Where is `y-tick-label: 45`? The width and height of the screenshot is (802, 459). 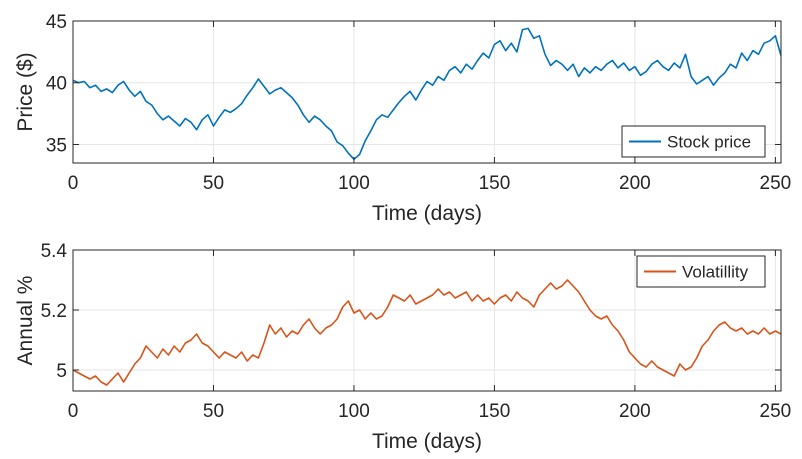
y-tick-label: 45 is located at coordinates (56, 22).